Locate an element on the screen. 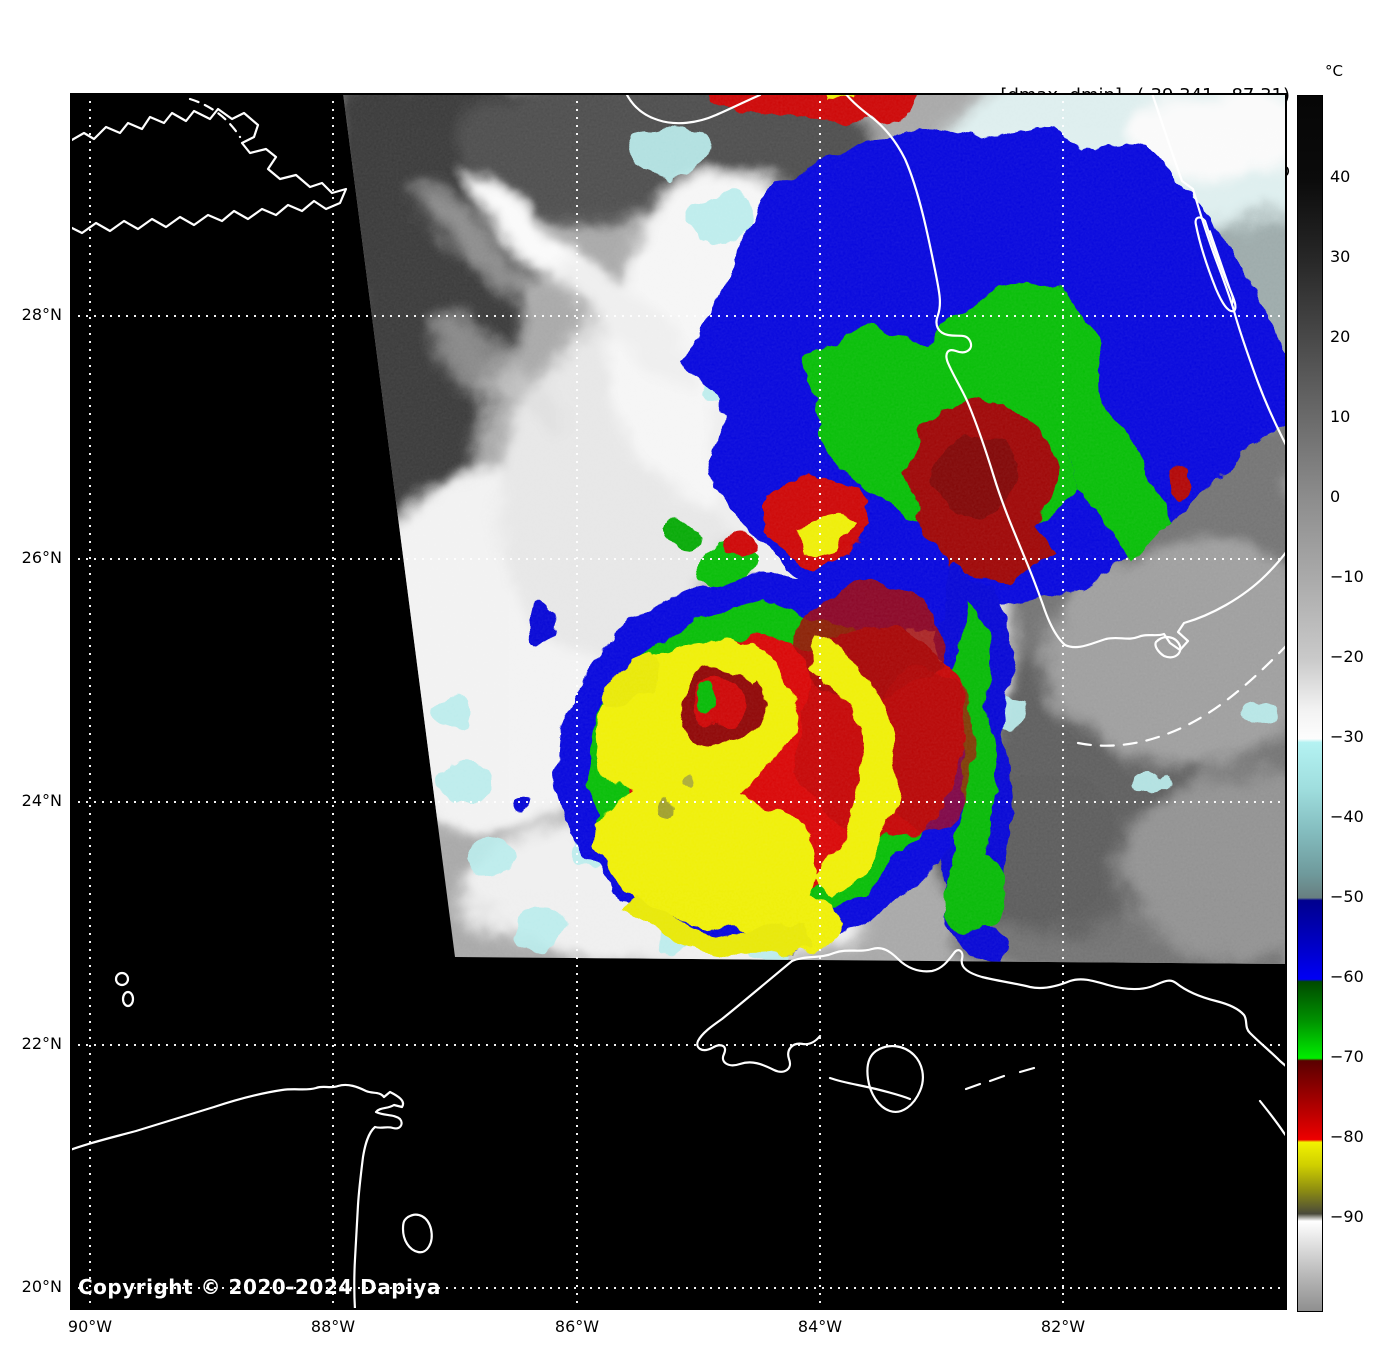  lon-label-90w: 90°W is located at coordinates (90, 1326).